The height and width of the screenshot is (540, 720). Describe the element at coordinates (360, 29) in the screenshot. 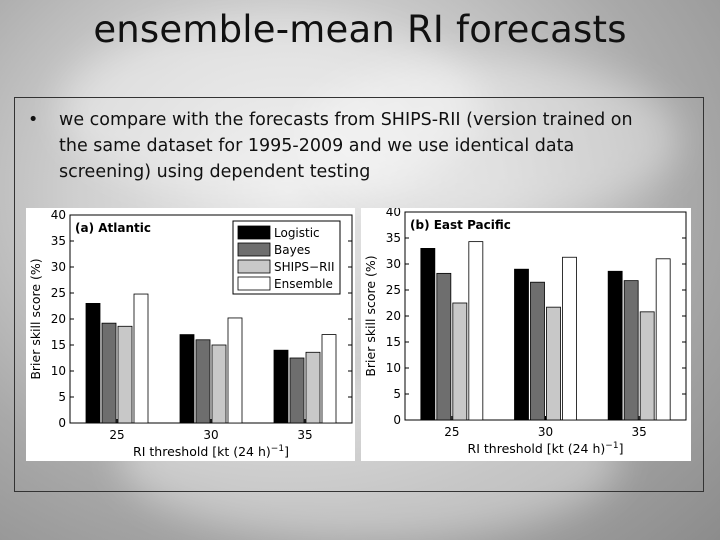

I see `slide-title: ensemble-mean RI forecasts` at that location.